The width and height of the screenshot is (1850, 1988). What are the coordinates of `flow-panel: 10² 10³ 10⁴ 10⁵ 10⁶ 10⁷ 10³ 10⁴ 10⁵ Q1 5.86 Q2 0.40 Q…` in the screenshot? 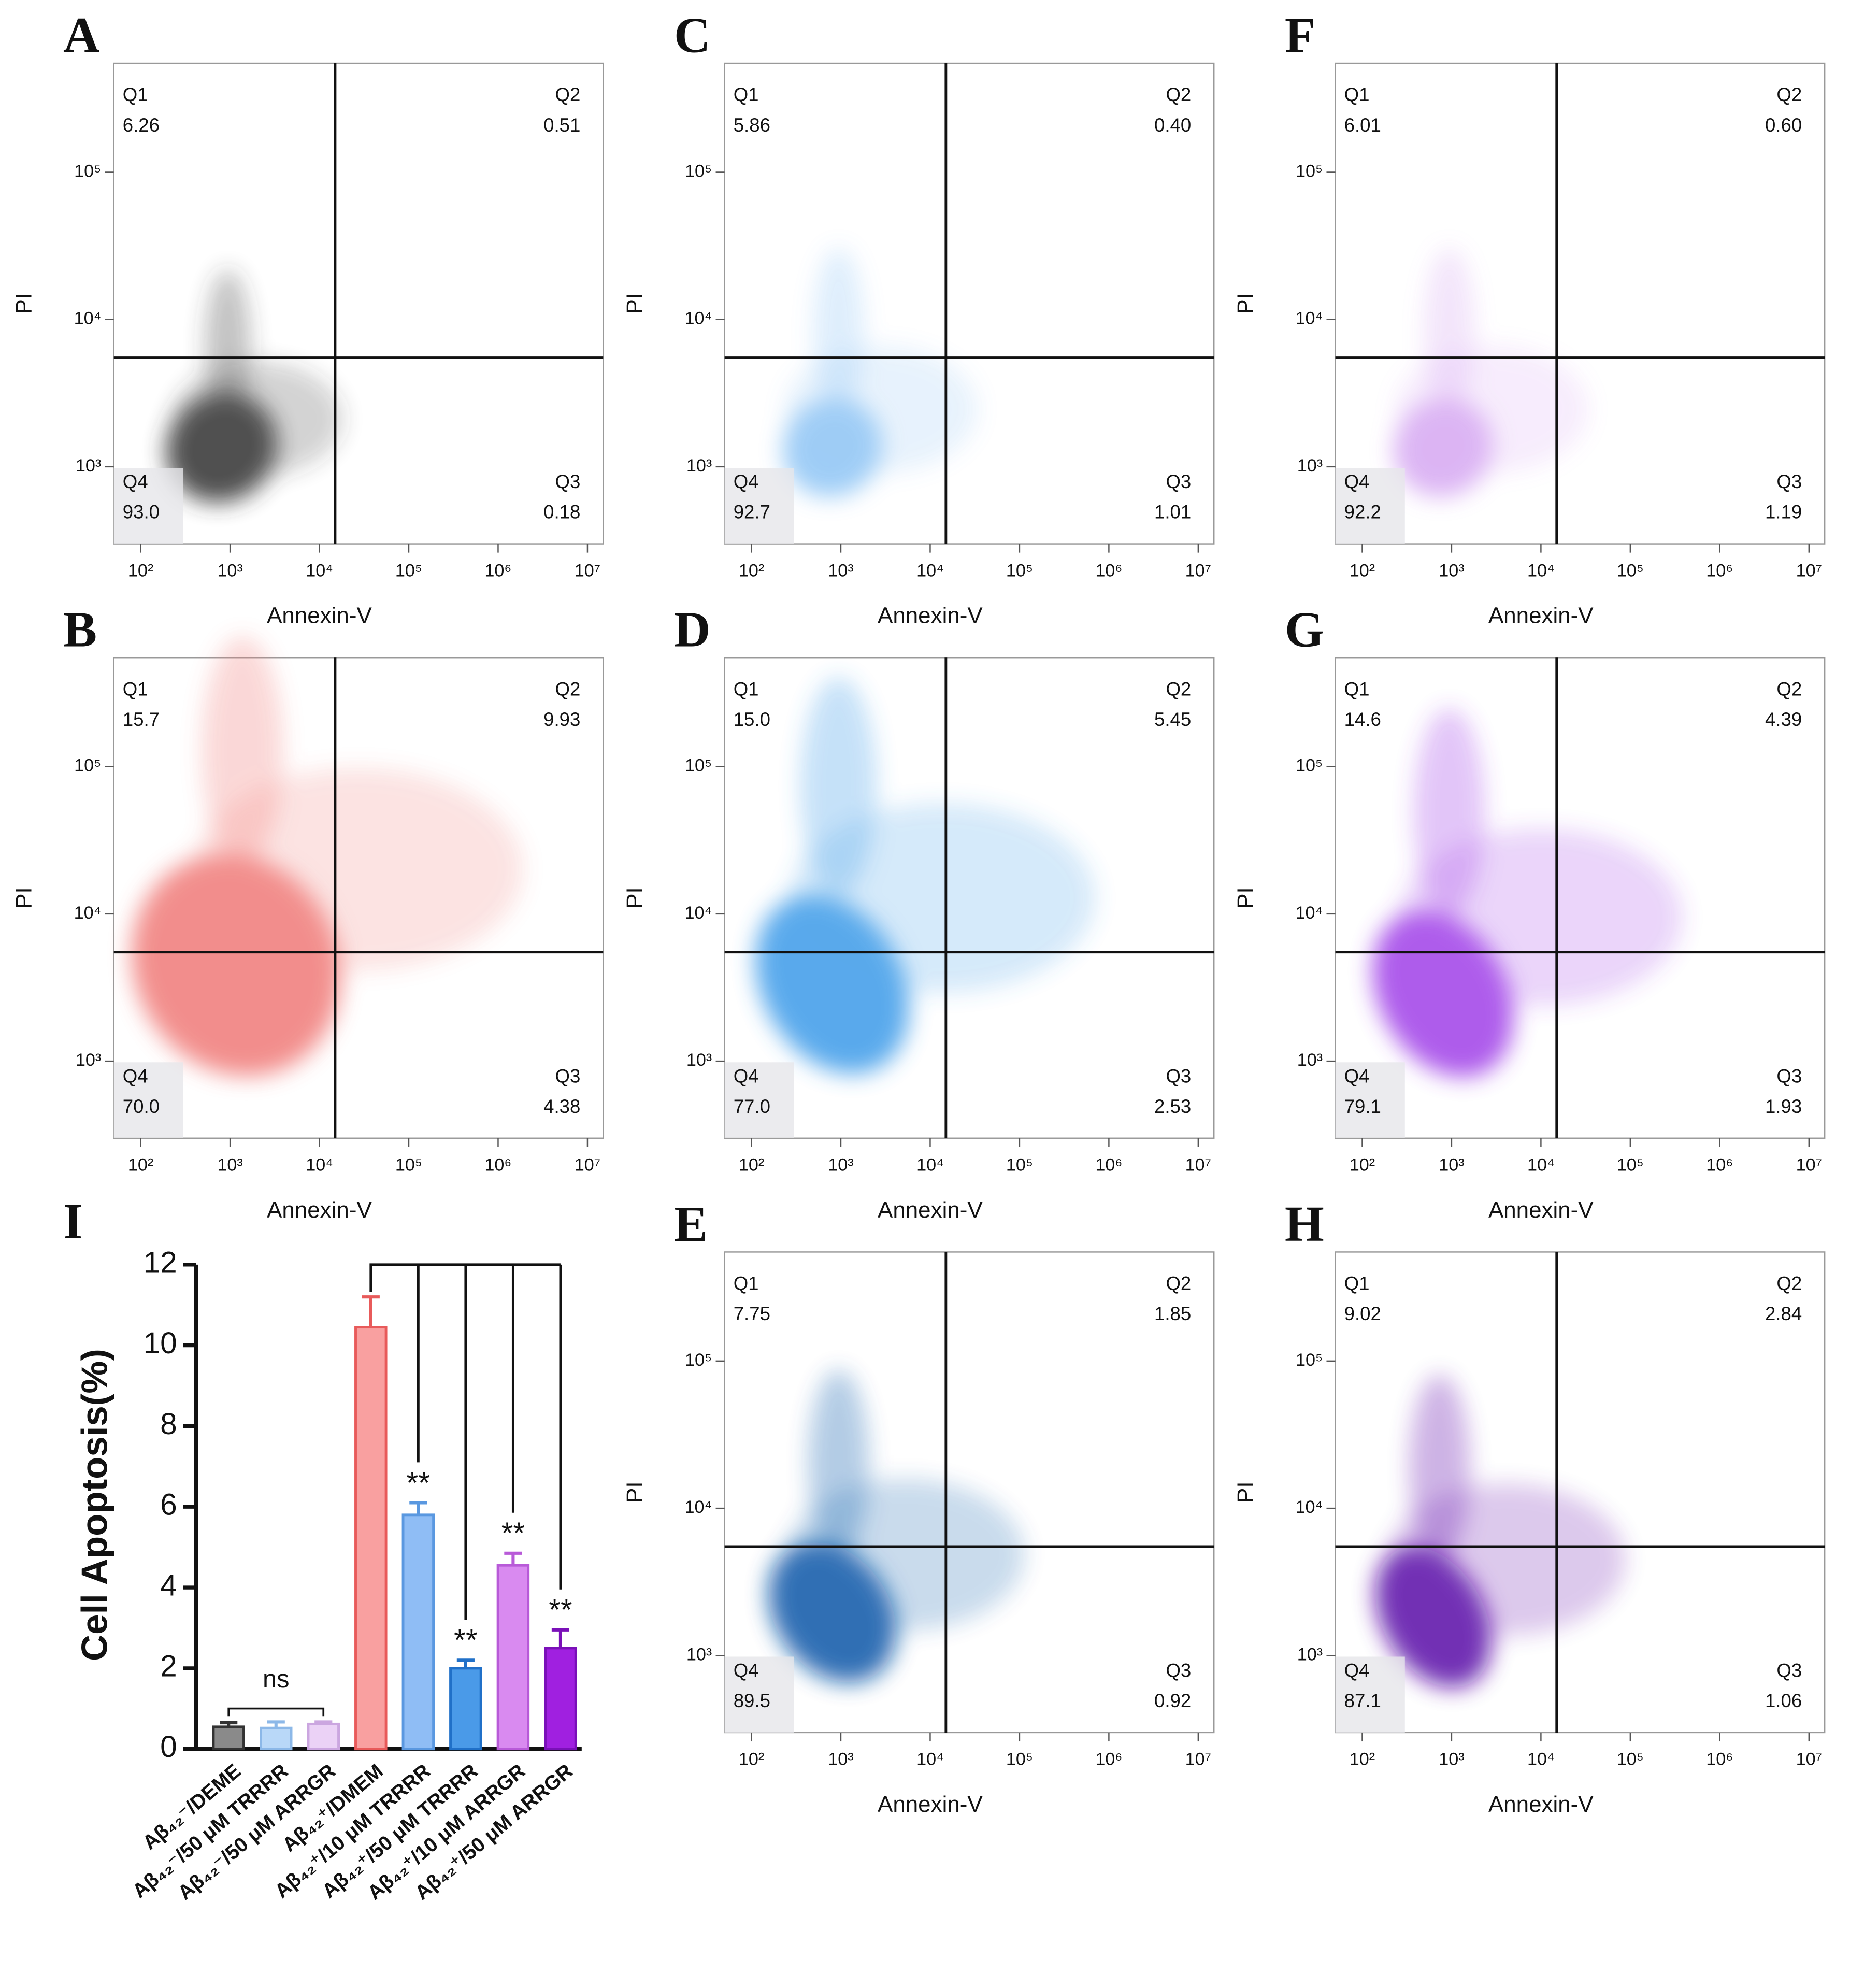 It's located at (919, 318).